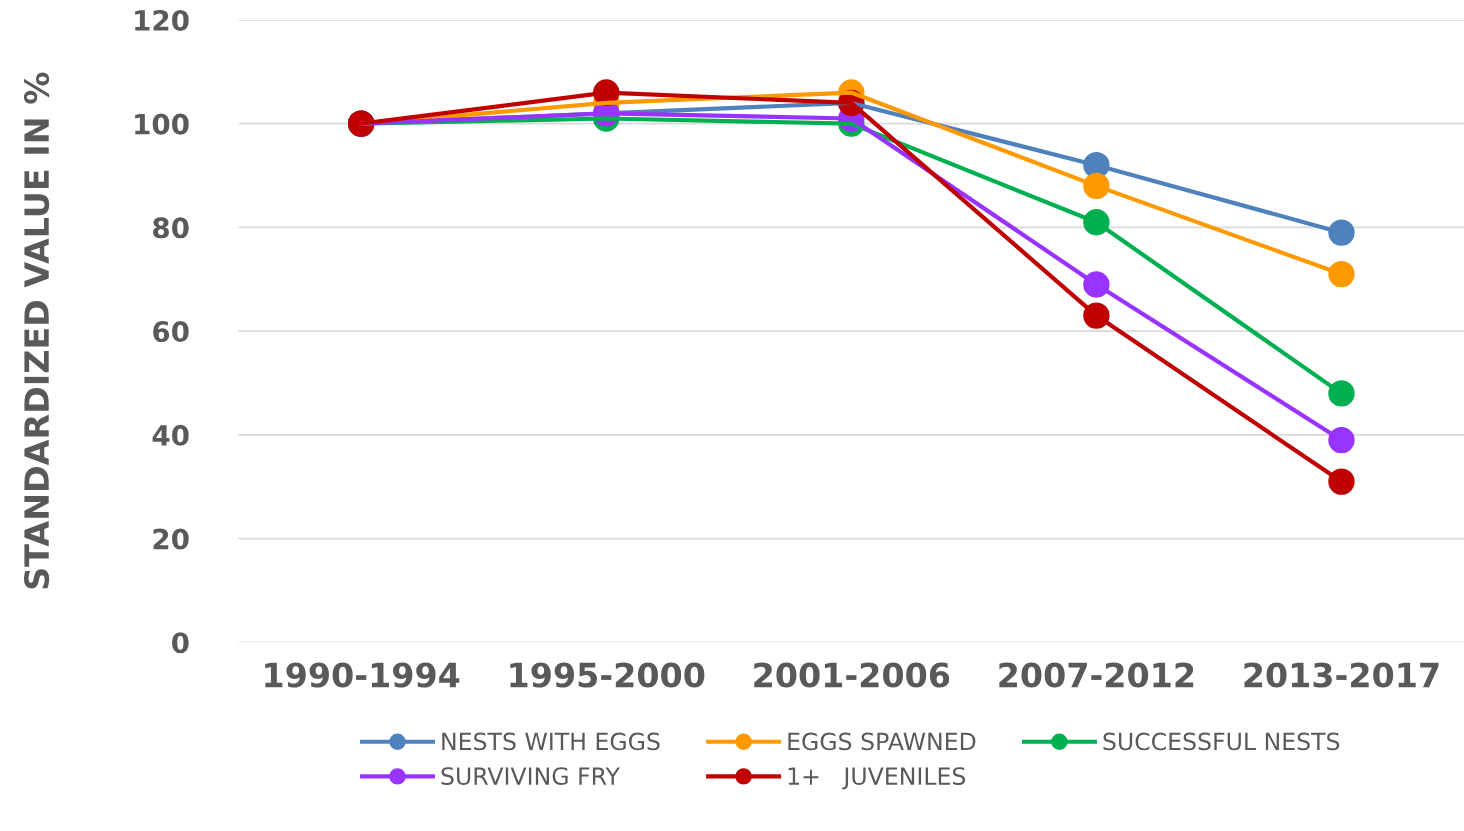 This screenshot has height=831, width=1464. Describe the element at coordinates (362, 675) in the screenshot. I see `x-tick-label: 1990-1994` at that location.